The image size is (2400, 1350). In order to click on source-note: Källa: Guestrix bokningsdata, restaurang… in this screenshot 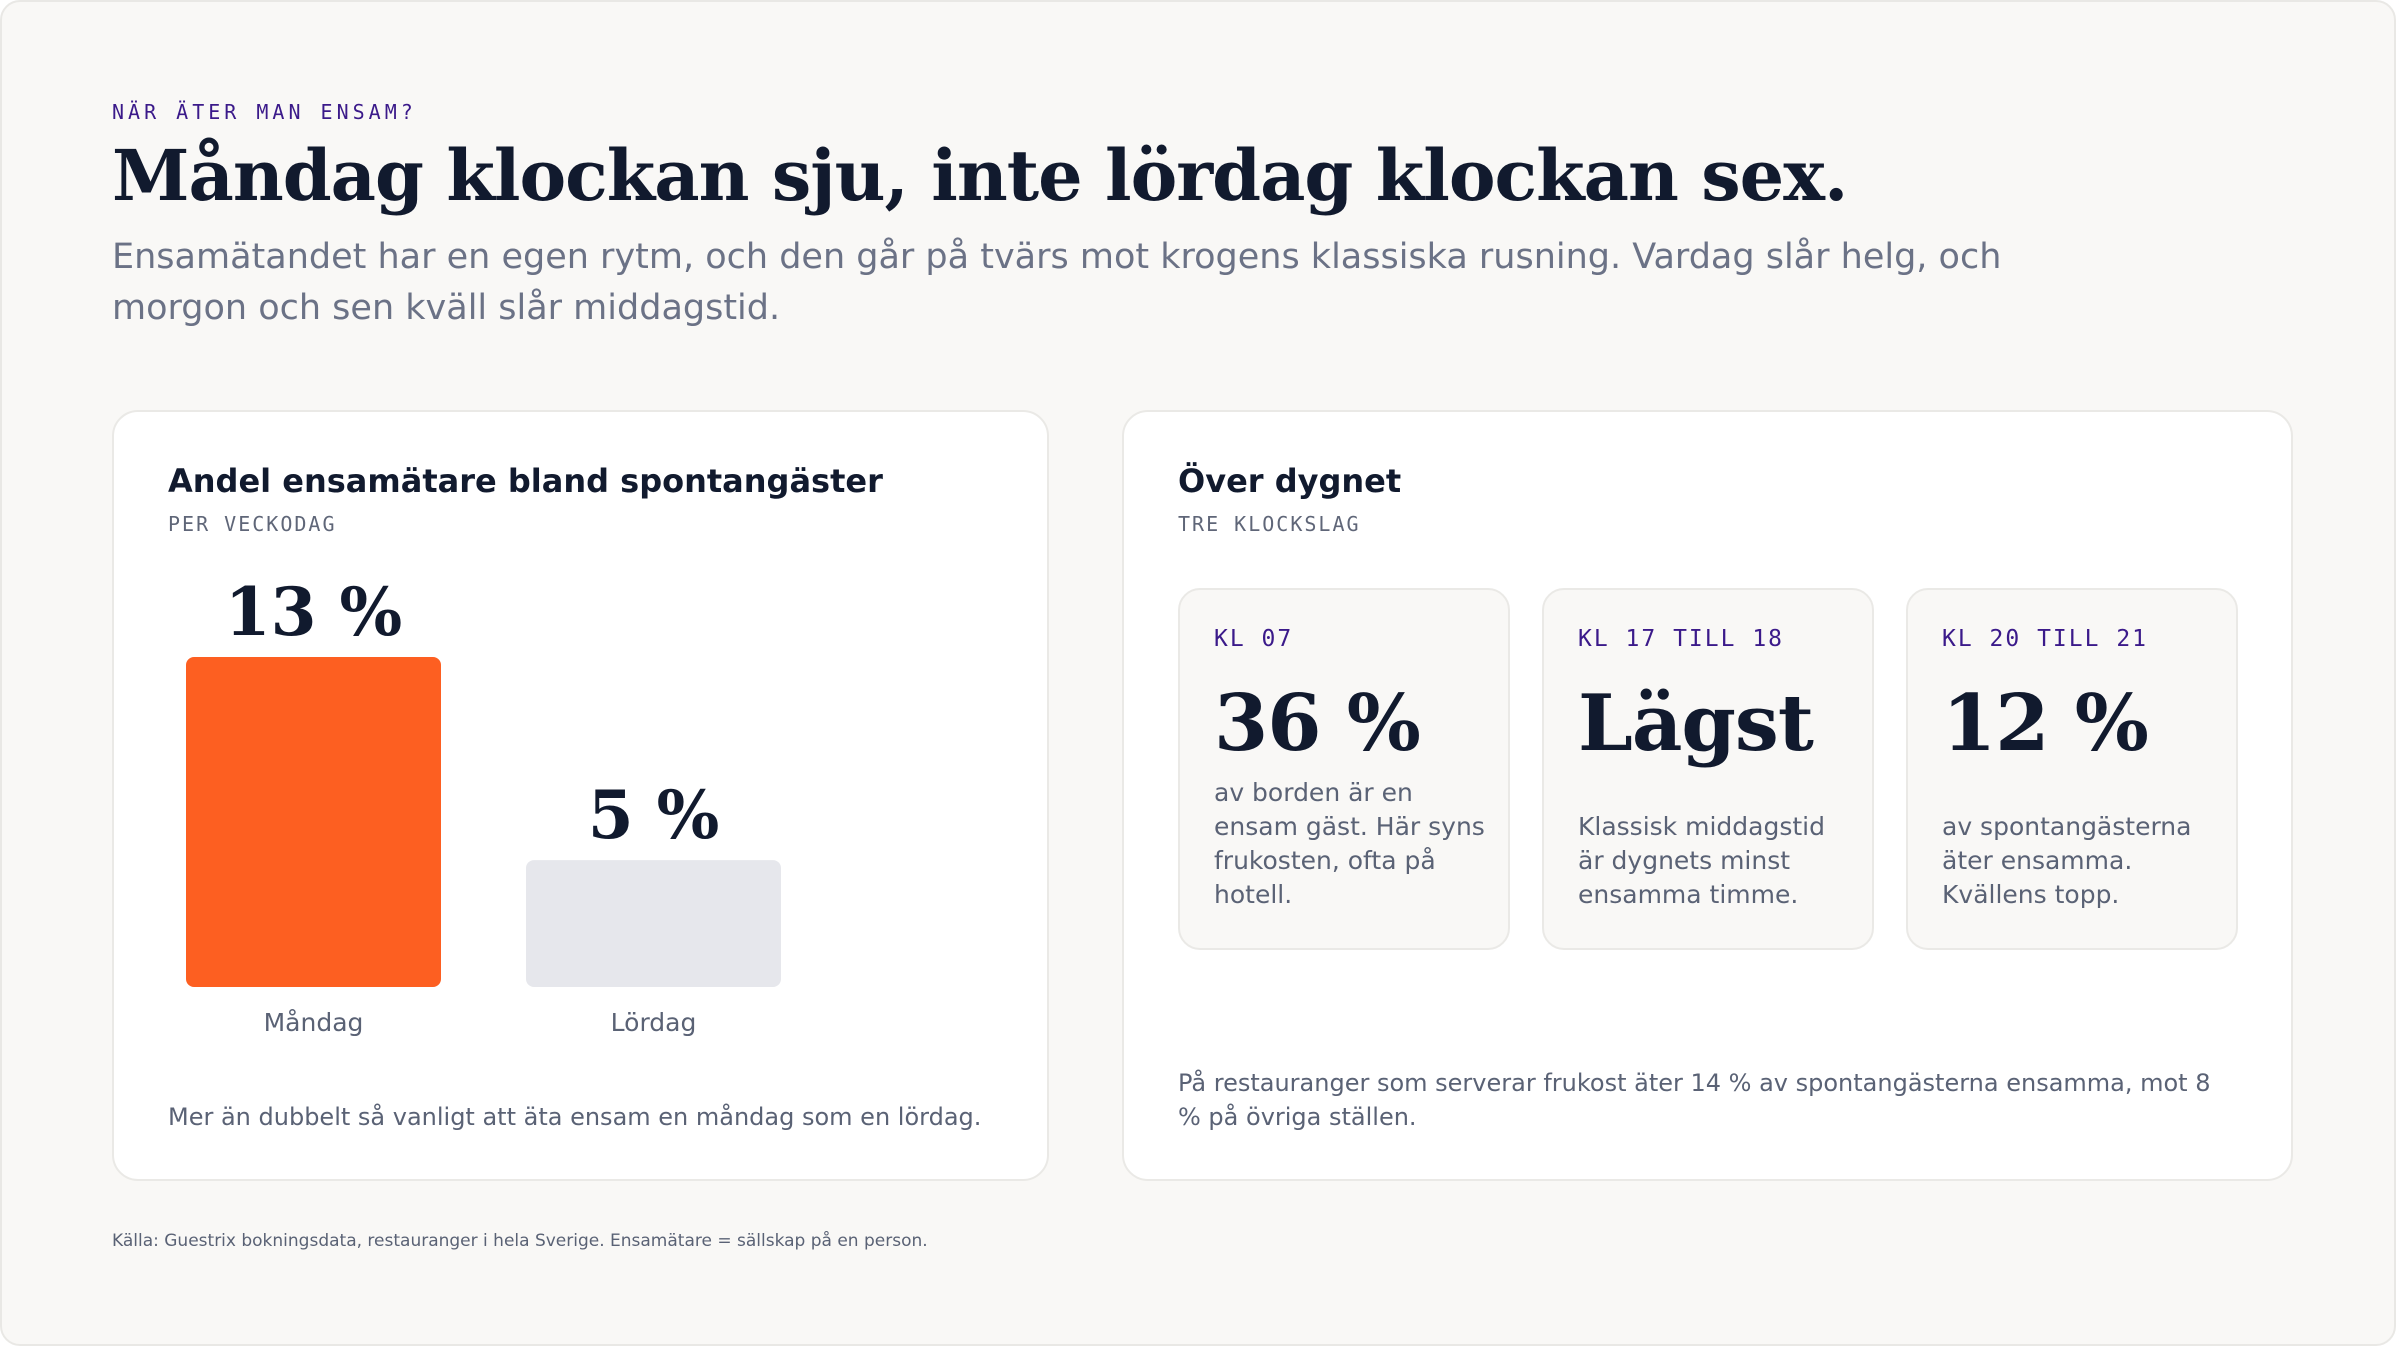, I will do `click(520, 1241)`.